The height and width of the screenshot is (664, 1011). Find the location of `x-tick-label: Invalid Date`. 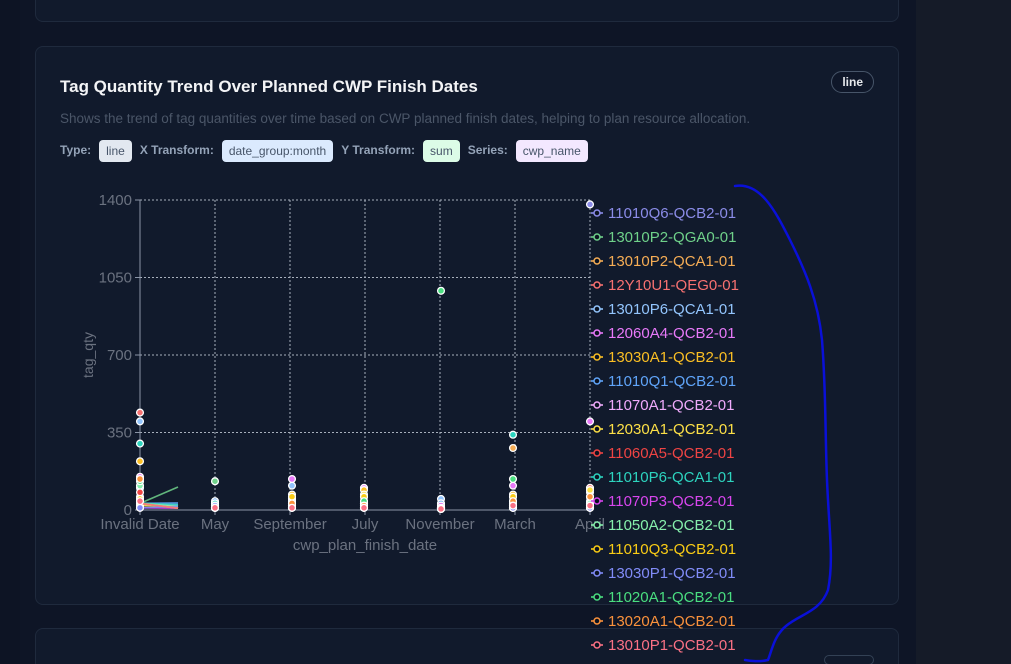

x-tick-label: Invalid Date is located at coordinates (139, 524).